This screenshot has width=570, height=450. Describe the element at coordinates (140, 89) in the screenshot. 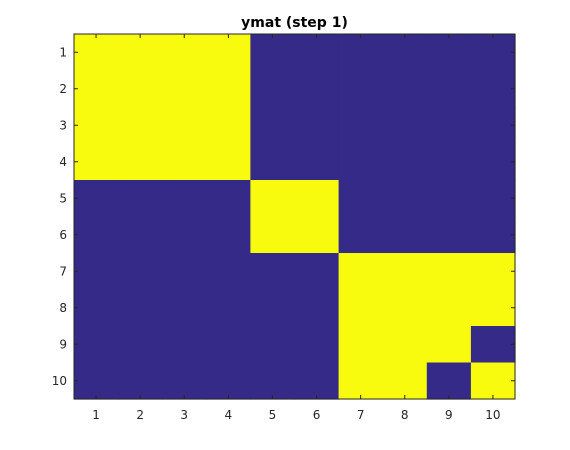

I see `heatmap-cell-r2-c2` at that location.